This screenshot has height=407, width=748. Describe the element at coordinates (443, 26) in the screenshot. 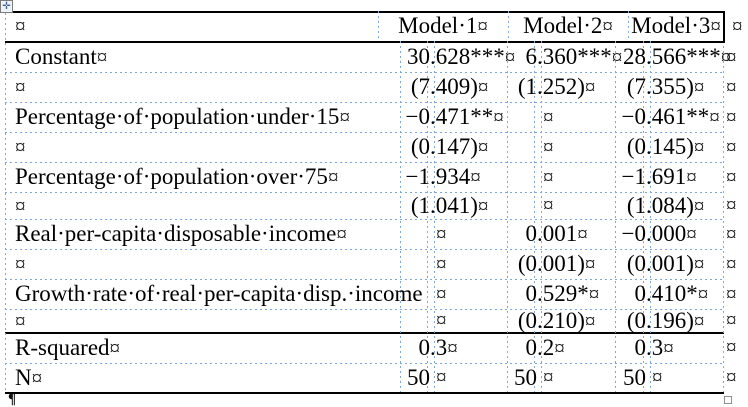

I see `header-cell-model-1: Model·1¤` at that location.